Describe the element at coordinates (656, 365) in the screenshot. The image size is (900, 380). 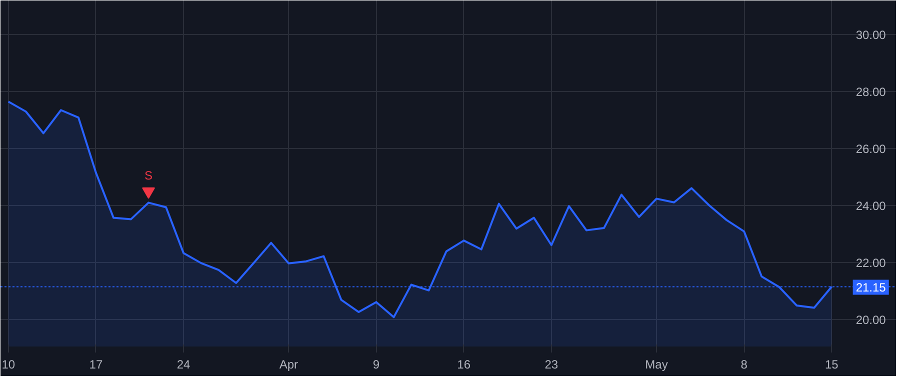
I see `x-tick-label: May` at that location.